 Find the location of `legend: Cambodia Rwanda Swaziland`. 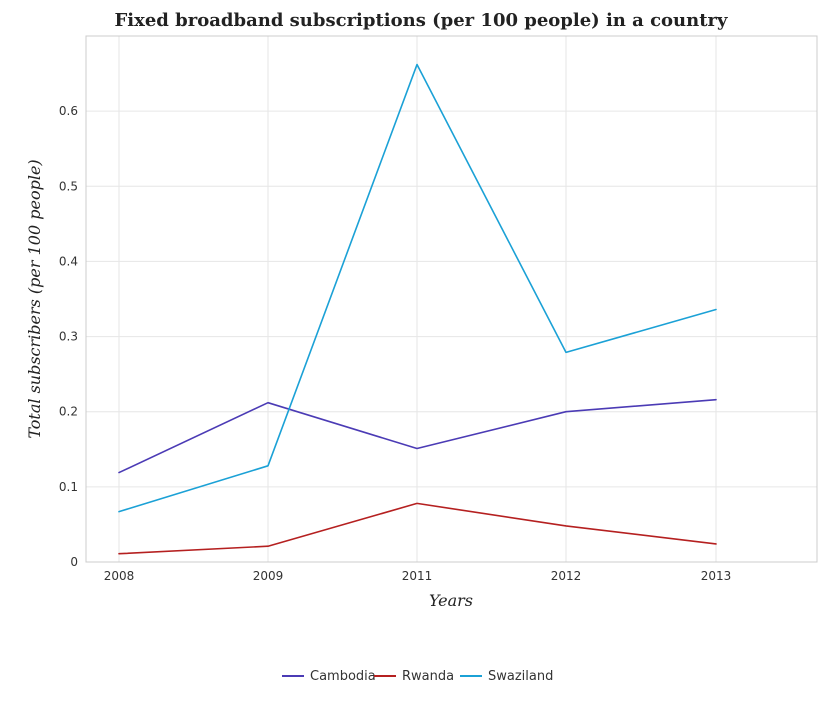

legend: Cambodia Rwanda Swaziland is located at coordinates (417, 676).